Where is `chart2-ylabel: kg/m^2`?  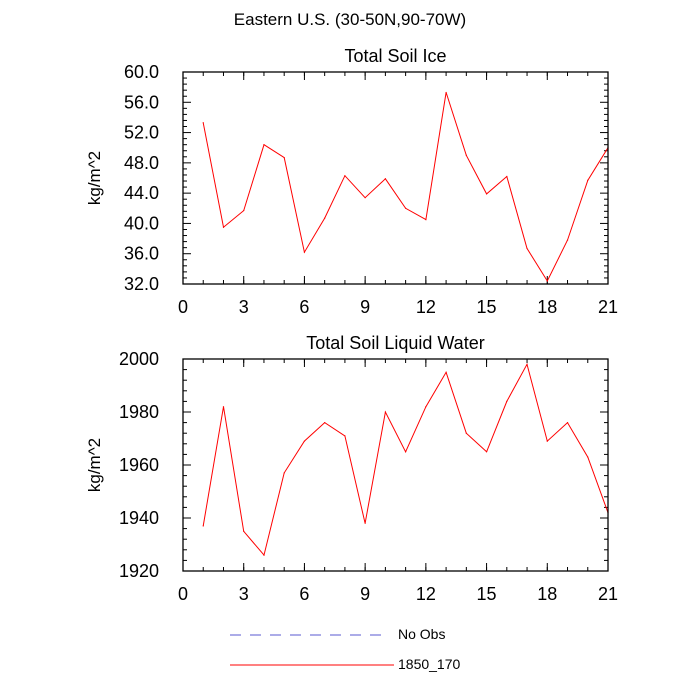
chart2-ylabel: kg/m^2 is located at coordinates (94, 465).